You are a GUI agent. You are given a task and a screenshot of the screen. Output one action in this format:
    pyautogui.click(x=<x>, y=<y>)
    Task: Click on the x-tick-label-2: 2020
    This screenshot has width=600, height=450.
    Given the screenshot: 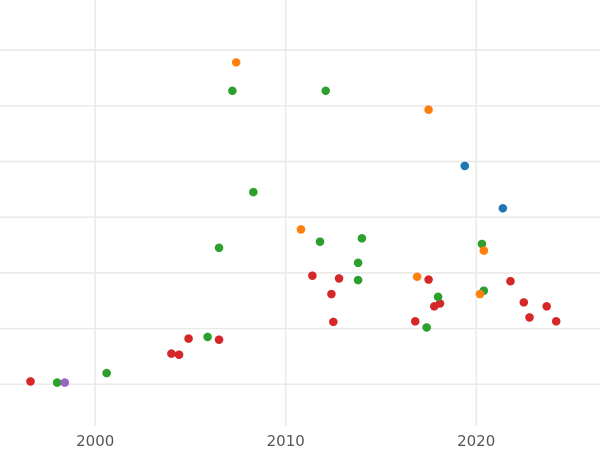 What is the action you would take?
    pyautogui.click(x=476, y=441)
    